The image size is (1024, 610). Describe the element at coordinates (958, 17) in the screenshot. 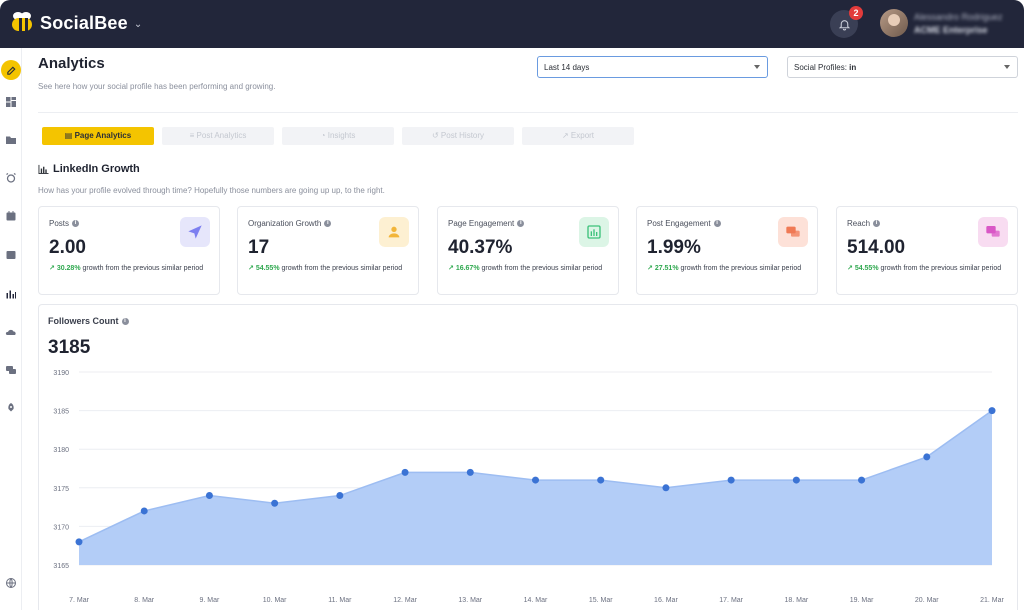

I see `user-name: Alessandro Rodriguez` at that location.